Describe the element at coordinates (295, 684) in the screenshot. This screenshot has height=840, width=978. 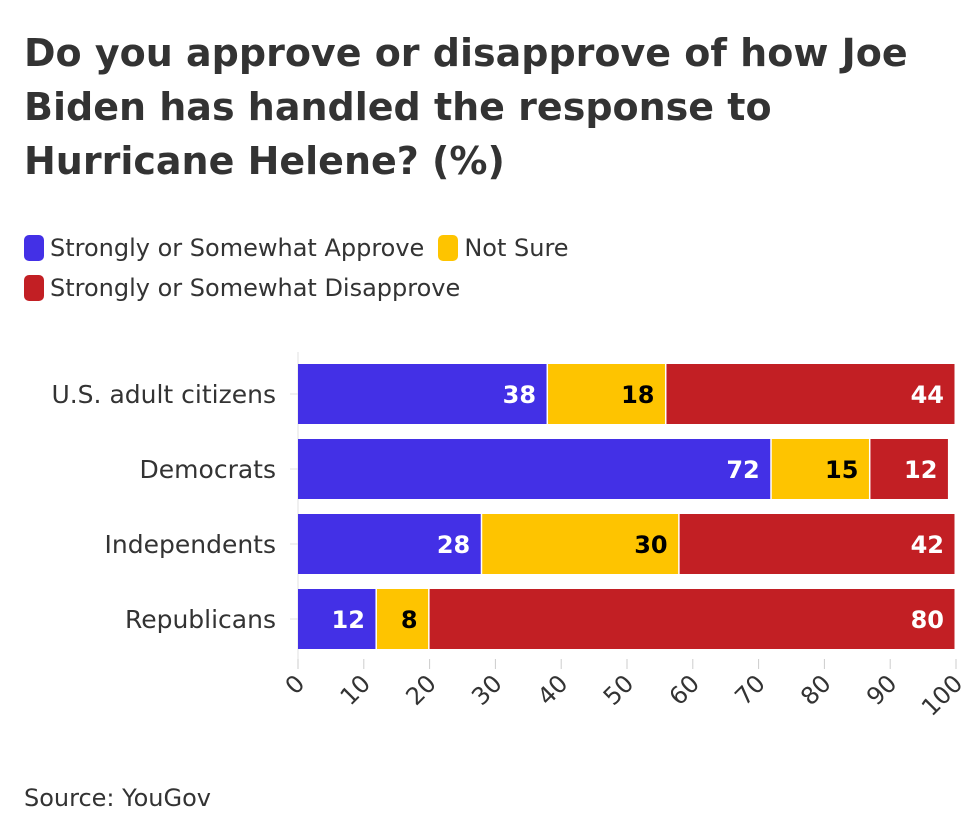
I see `x-tick-label: 0` at that location.